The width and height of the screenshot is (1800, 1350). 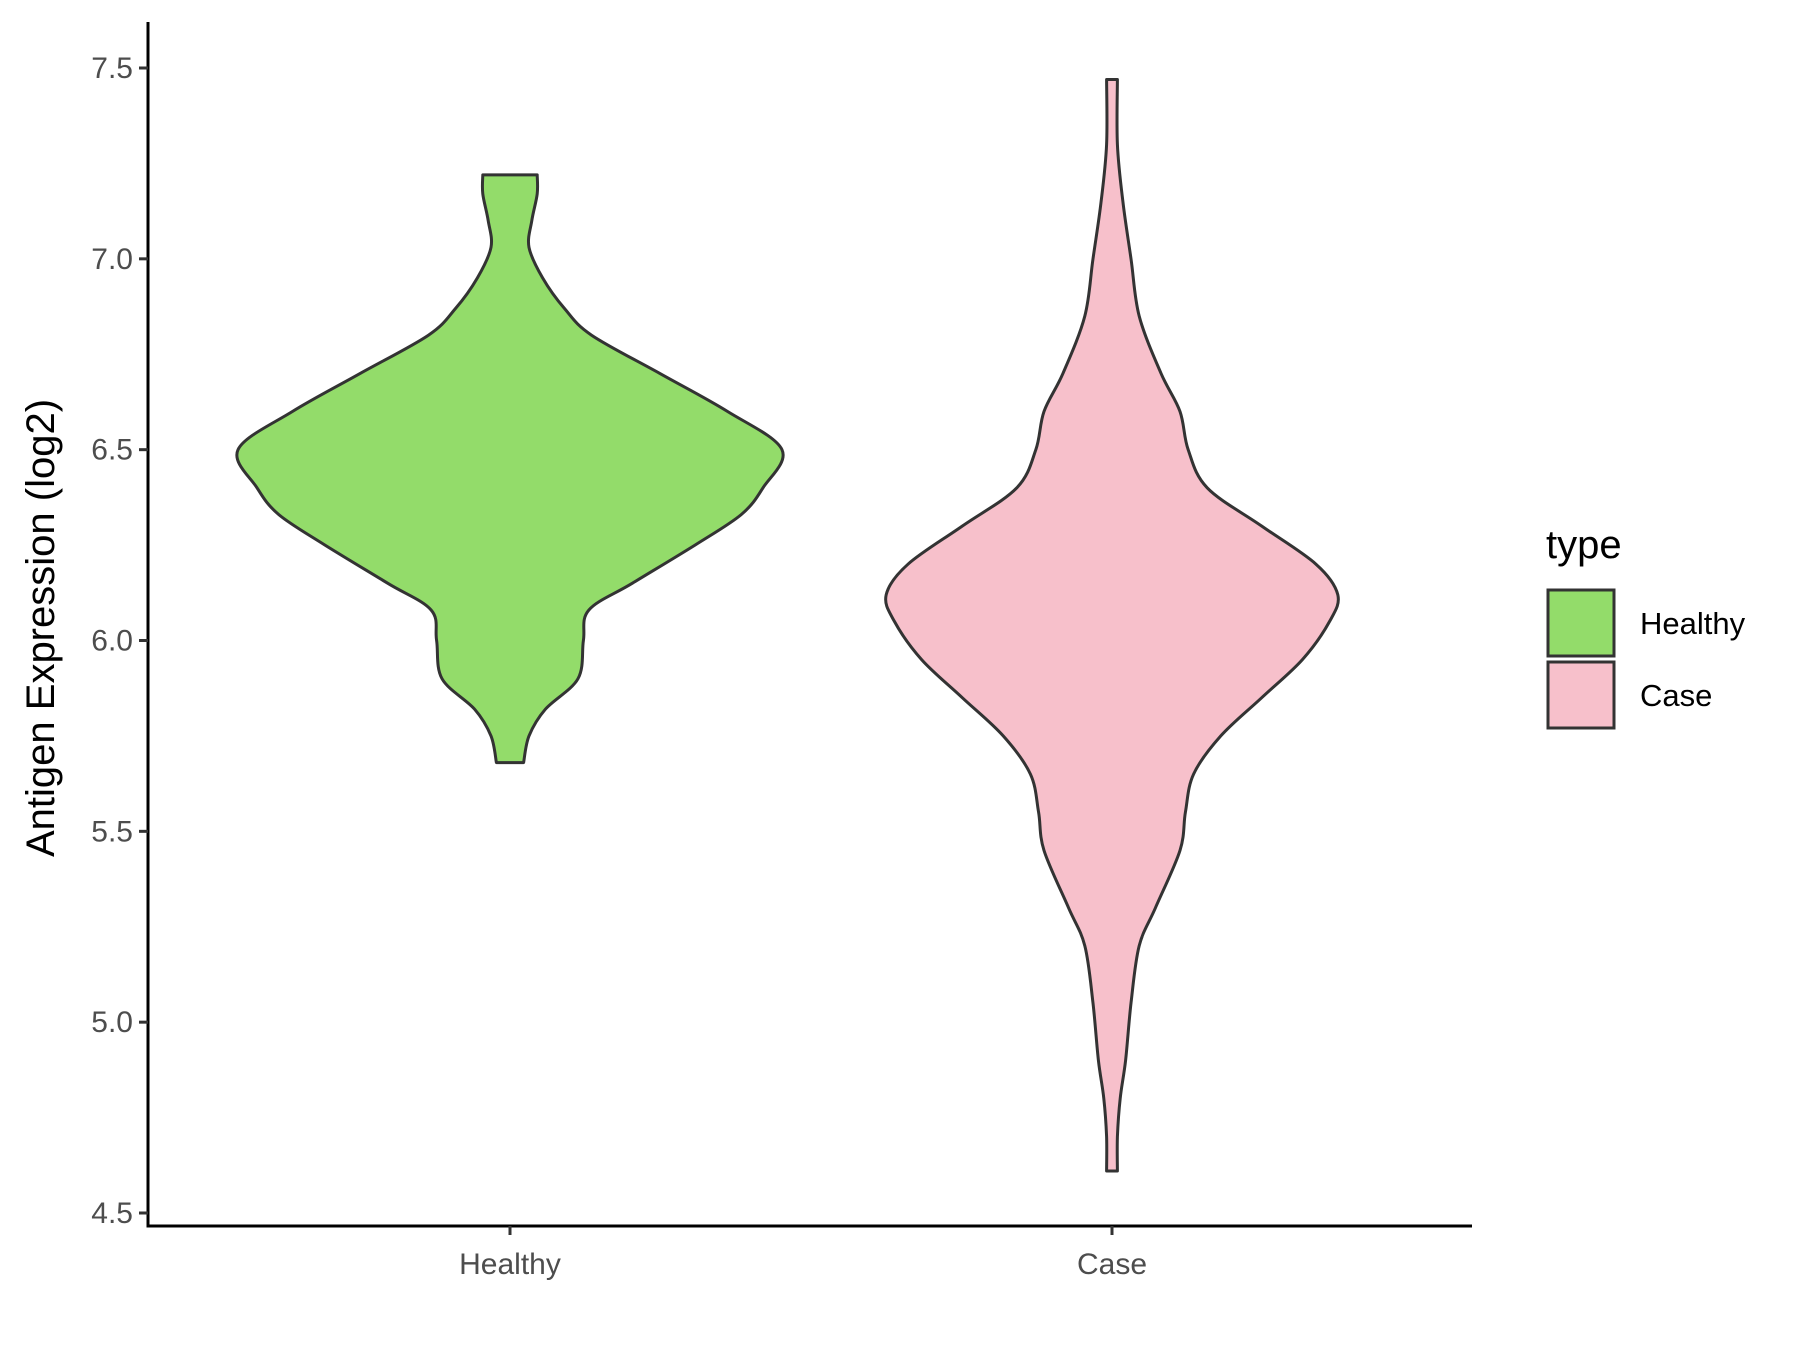 What do you see at coordinates (112, 259) in the screenshot?
I see `y-tick-label: 7.0` at bounding box center [112, 259].